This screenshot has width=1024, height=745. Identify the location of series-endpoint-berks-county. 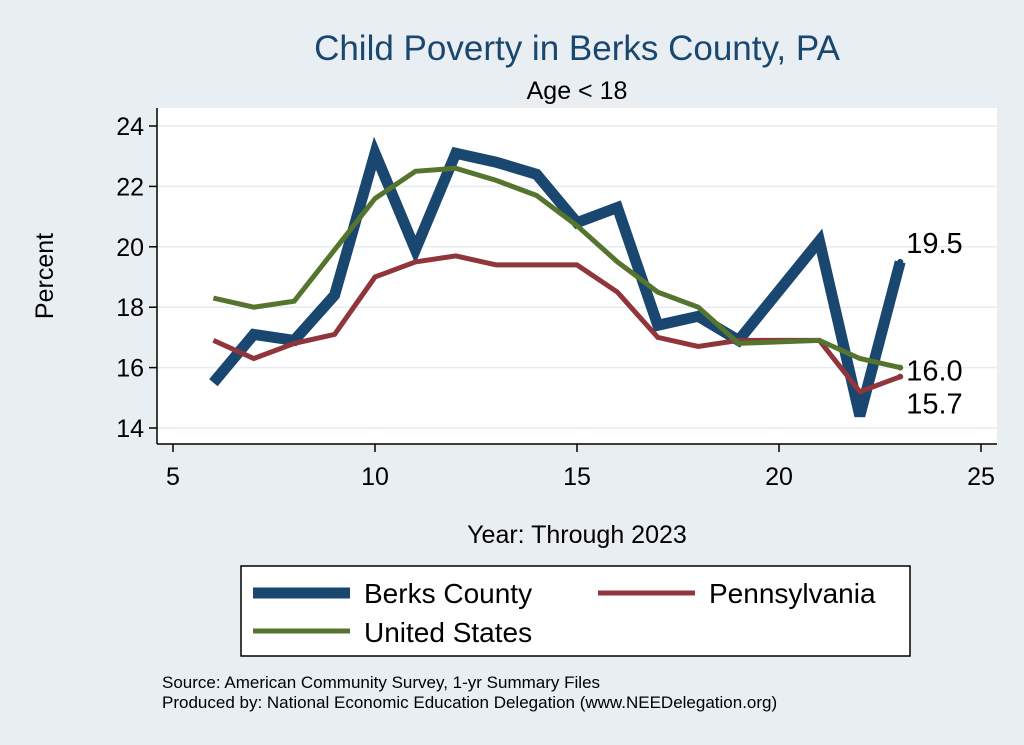
(900, 261).